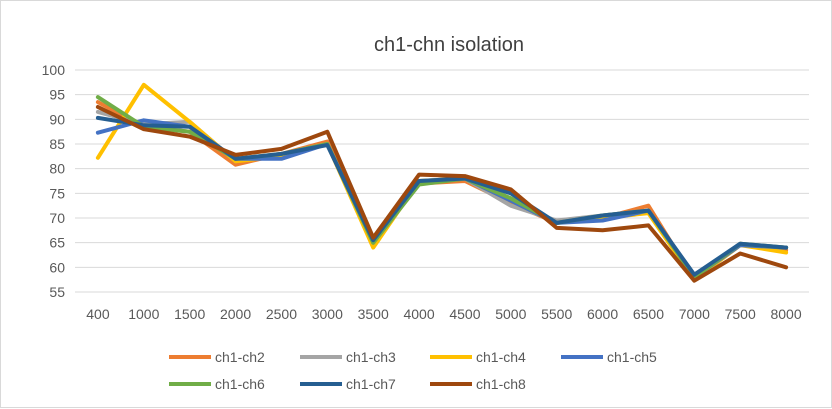 The image size is (832, 409). I want to click on chart-title: ch1-chn isolation, so click(449, 45).